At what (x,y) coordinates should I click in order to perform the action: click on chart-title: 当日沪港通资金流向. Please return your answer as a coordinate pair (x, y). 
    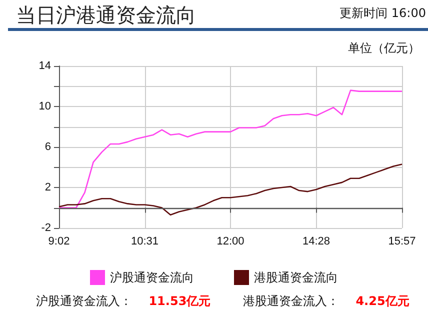
    Looking at the image, I should click on (106, 15).